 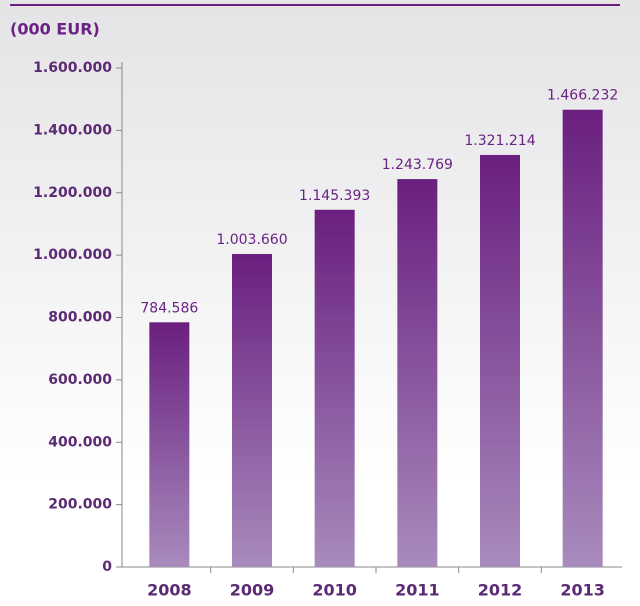 What do you see at coordinates (169, 590) in the screenshot?
I see `x-tick-label: 2008` at bounding box center [169, 590].